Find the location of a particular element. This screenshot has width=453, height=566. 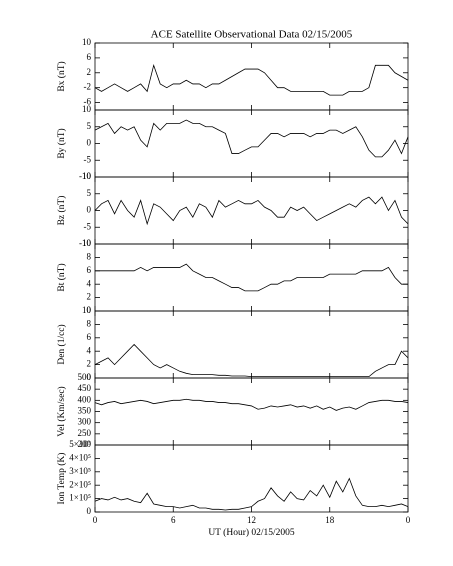

y-tick-label: 250 is located at coordinates (85, 433).